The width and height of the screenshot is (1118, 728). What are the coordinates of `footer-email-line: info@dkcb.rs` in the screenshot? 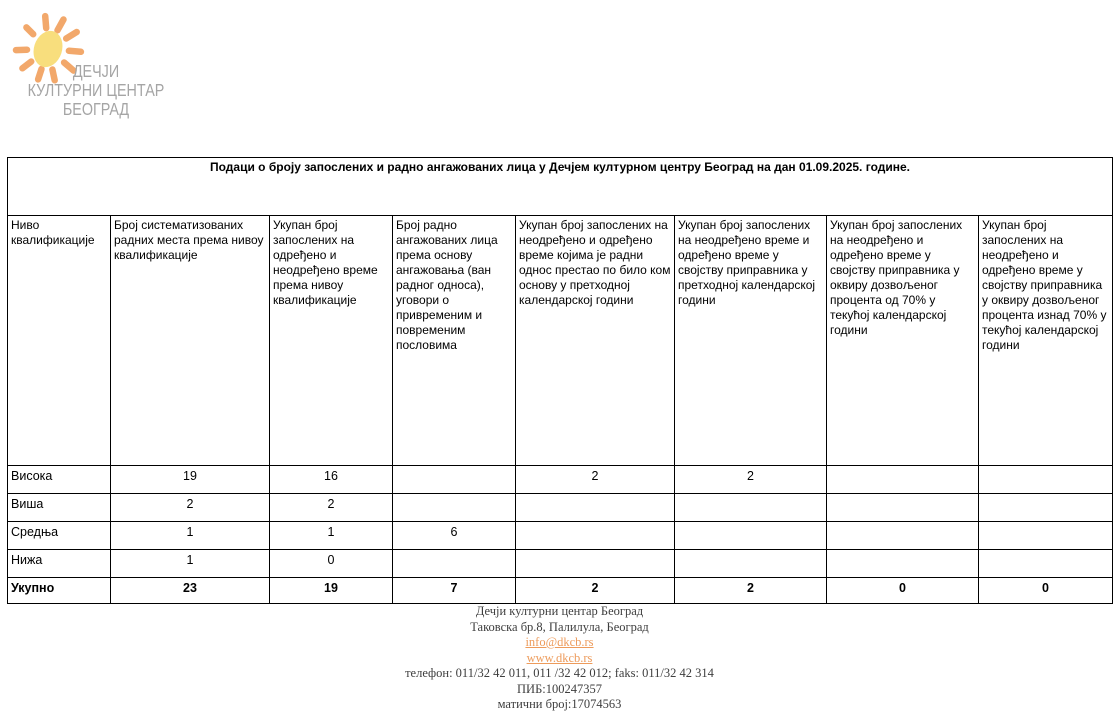 It's located at (559, 643).